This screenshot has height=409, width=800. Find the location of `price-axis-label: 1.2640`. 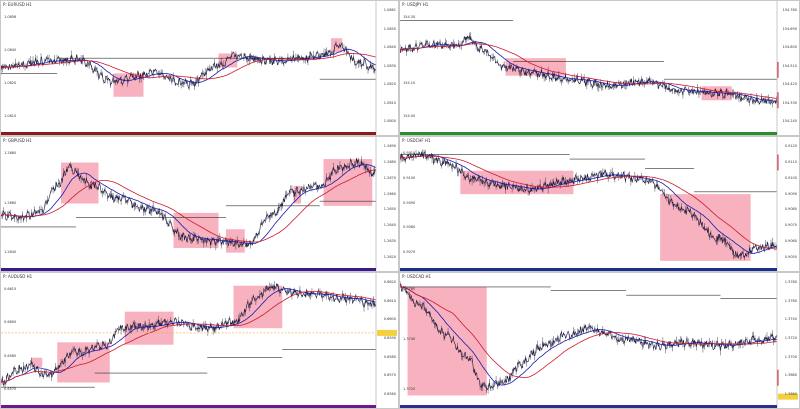

price-axis-label: 1.2640 is located at coordinates (389, 225).